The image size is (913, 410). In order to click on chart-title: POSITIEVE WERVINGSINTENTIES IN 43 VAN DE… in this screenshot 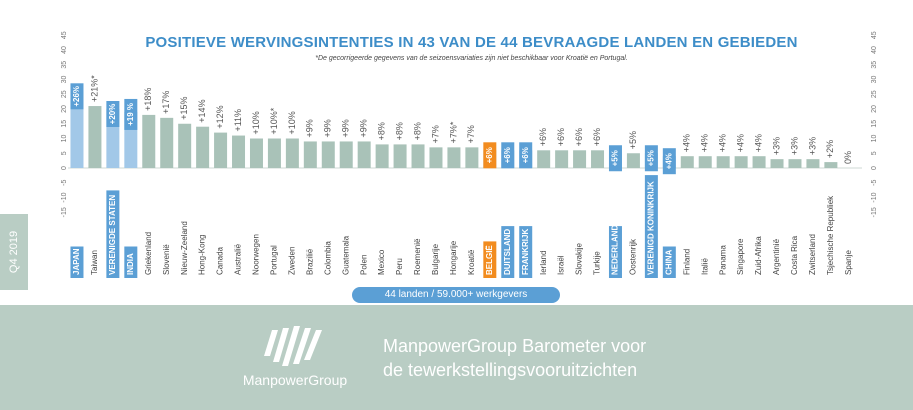, I will do `click(471, 42)`.